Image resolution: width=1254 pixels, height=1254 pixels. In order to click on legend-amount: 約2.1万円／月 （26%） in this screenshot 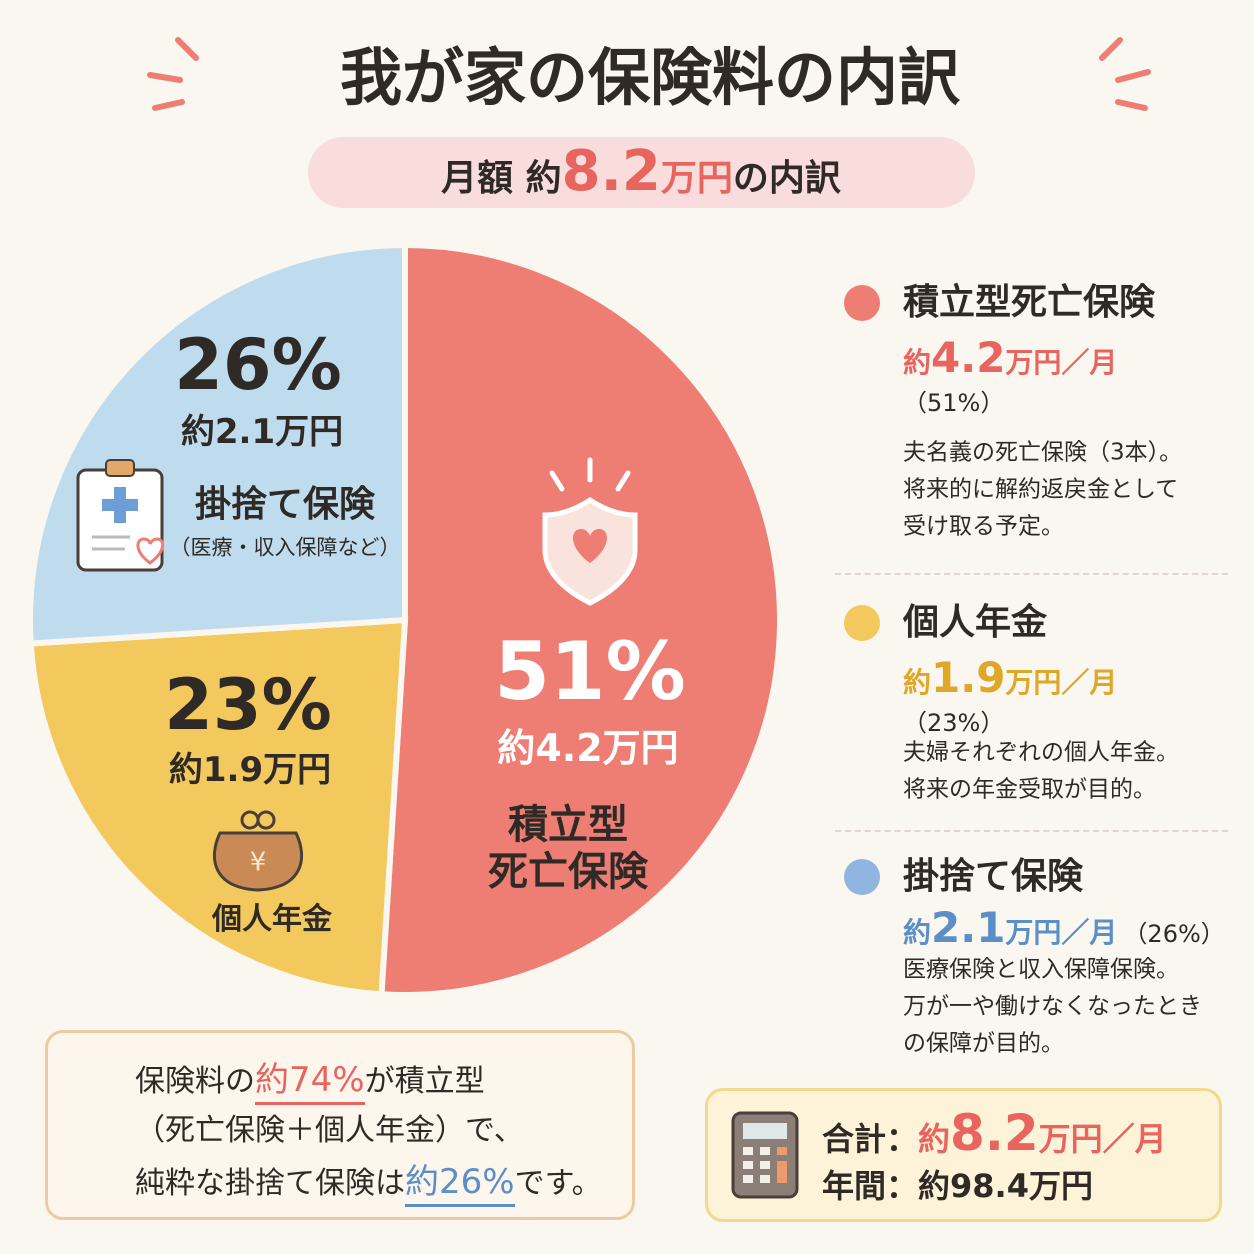, I will do `click(1064, 928)`.